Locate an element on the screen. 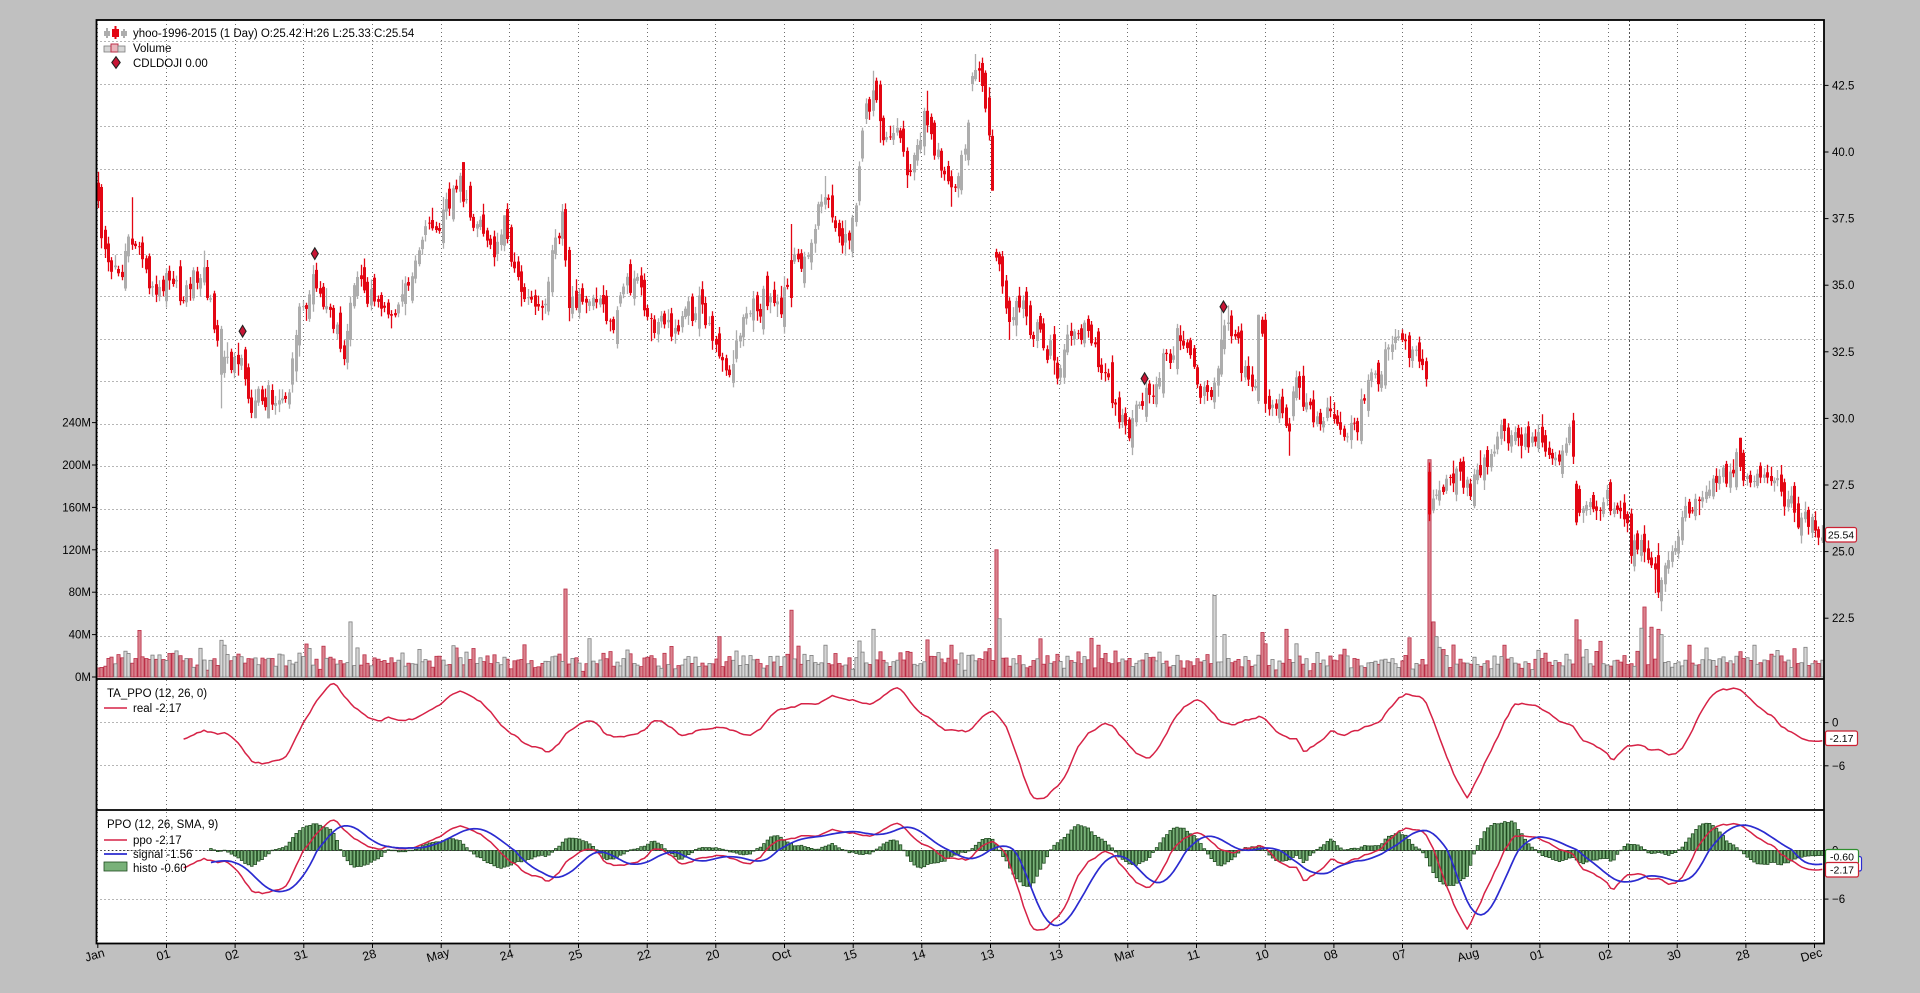 This screenshot has height=993, width=1920. svg-text: 25.54 is located at coordinates (1841, 535).